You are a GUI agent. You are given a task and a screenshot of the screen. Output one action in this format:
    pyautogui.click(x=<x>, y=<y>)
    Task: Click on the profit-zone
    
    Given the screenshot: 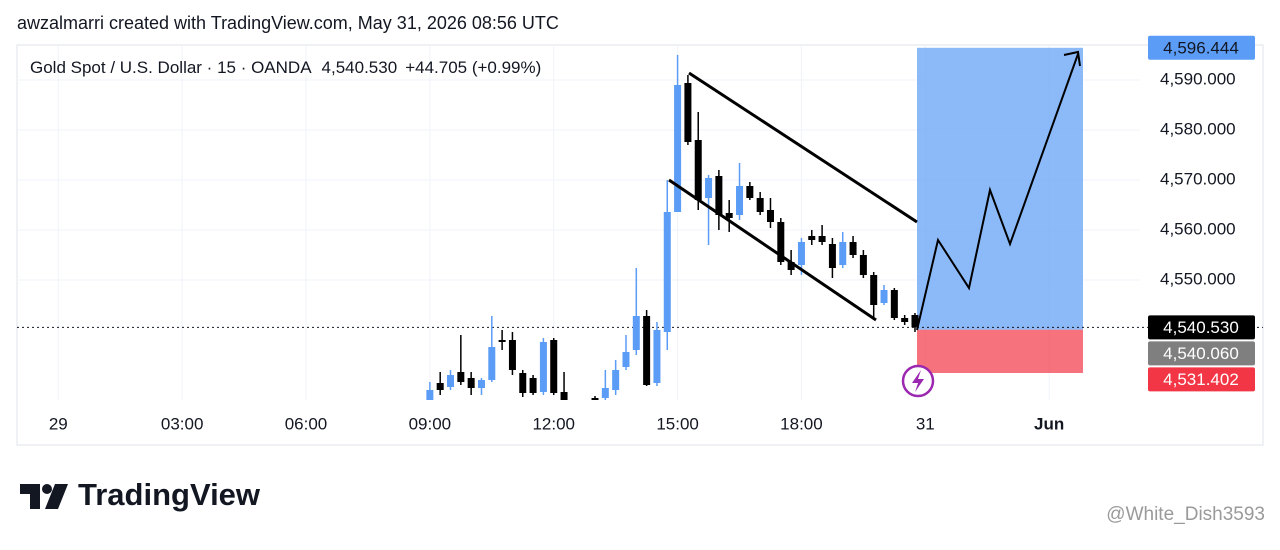 What is the action you would take?
    pyautogui.click(x=1000, y=188)
    